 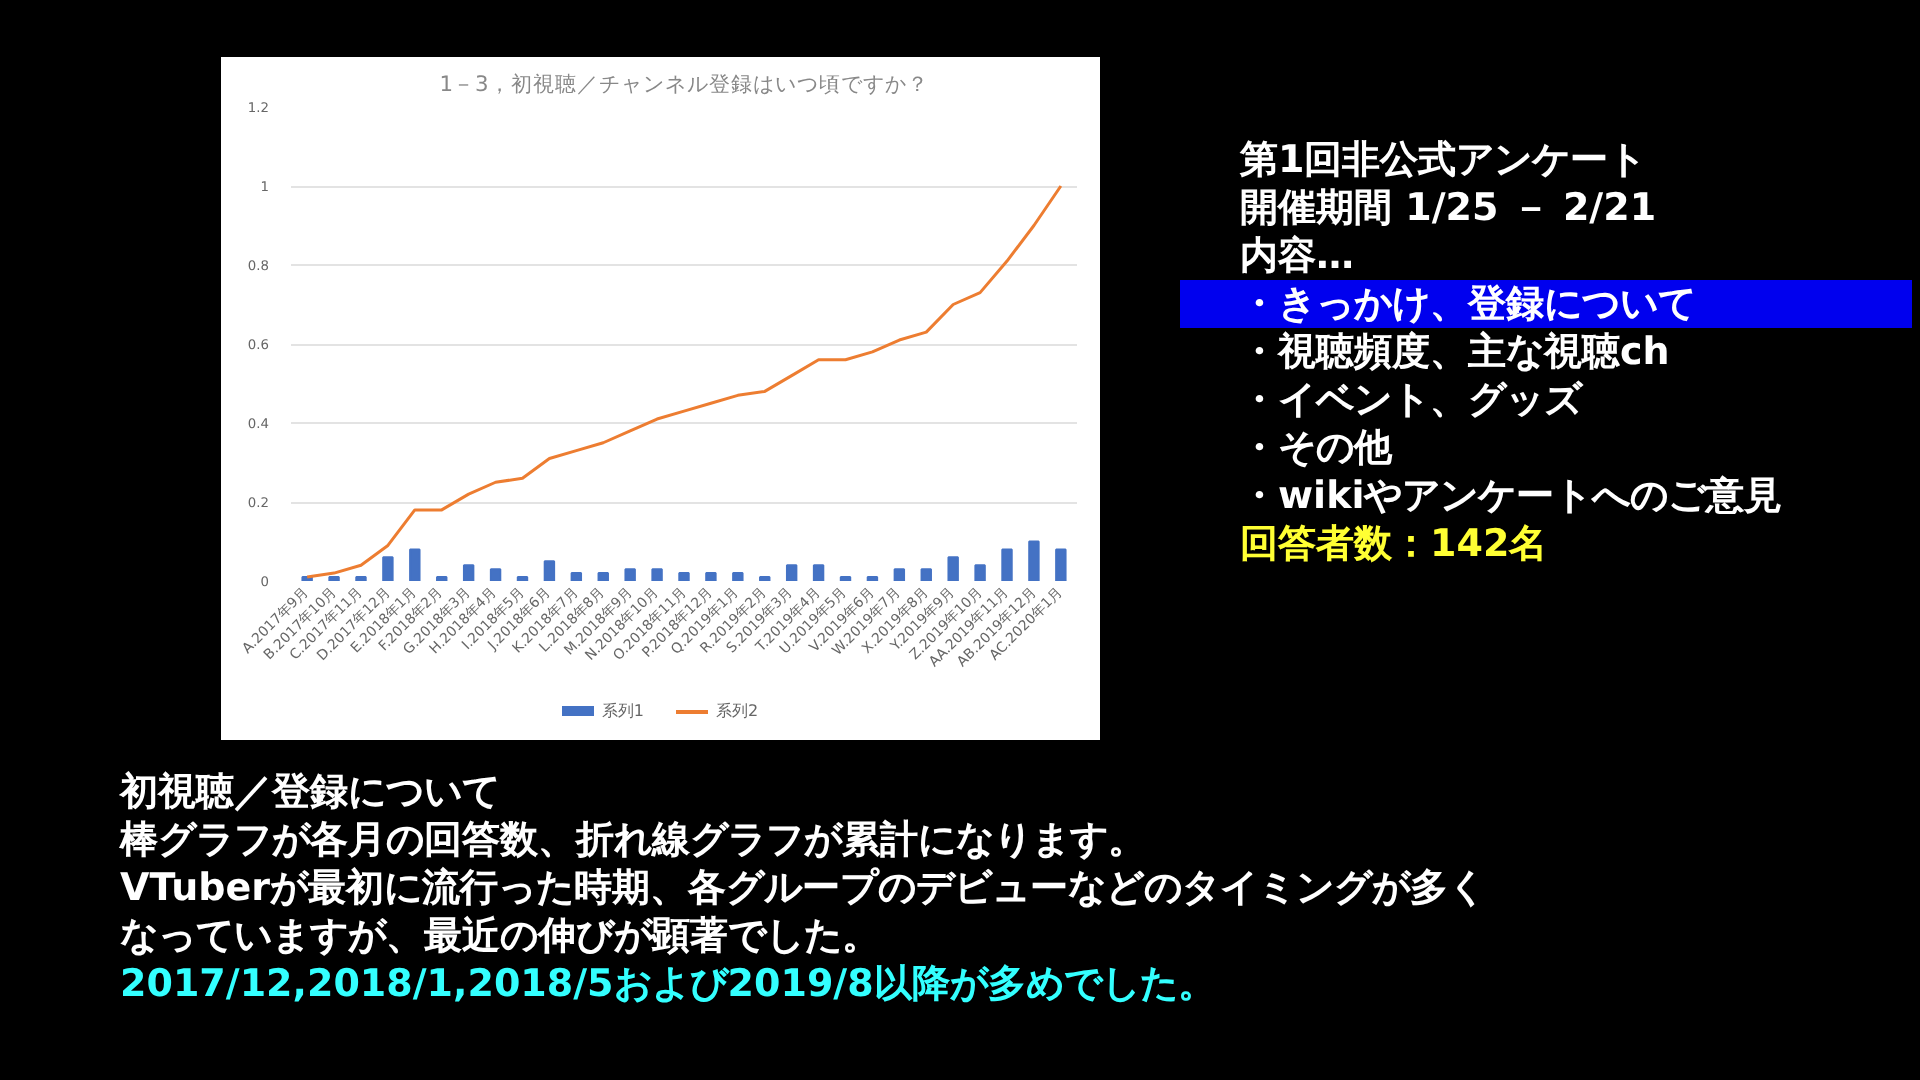 What do you see at coordinates (736, 711) in the screenshot?
I see `legend-label: 系列2` at bounding box center [736, 711].